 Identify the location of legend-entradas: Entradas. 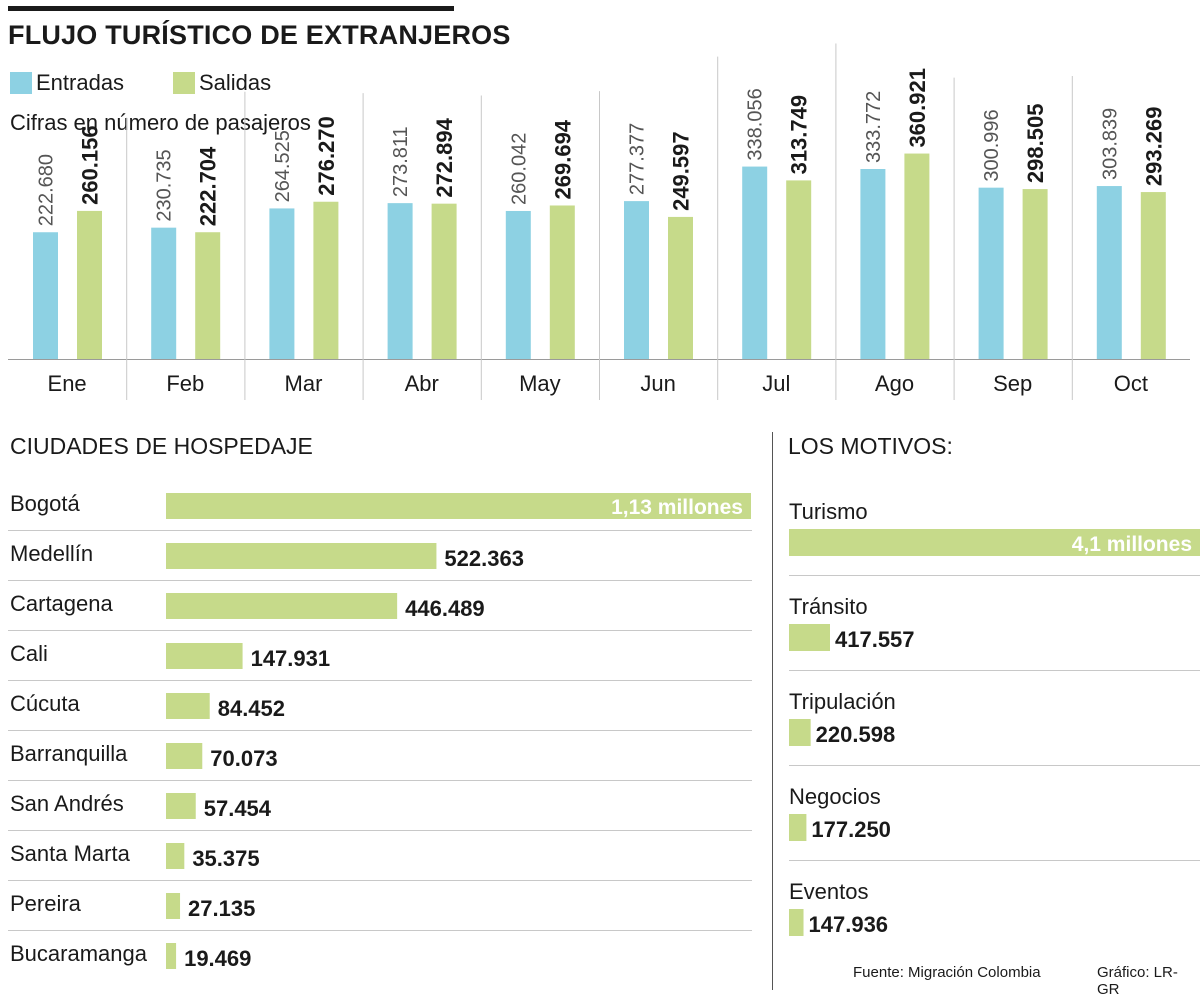
(67, 83).